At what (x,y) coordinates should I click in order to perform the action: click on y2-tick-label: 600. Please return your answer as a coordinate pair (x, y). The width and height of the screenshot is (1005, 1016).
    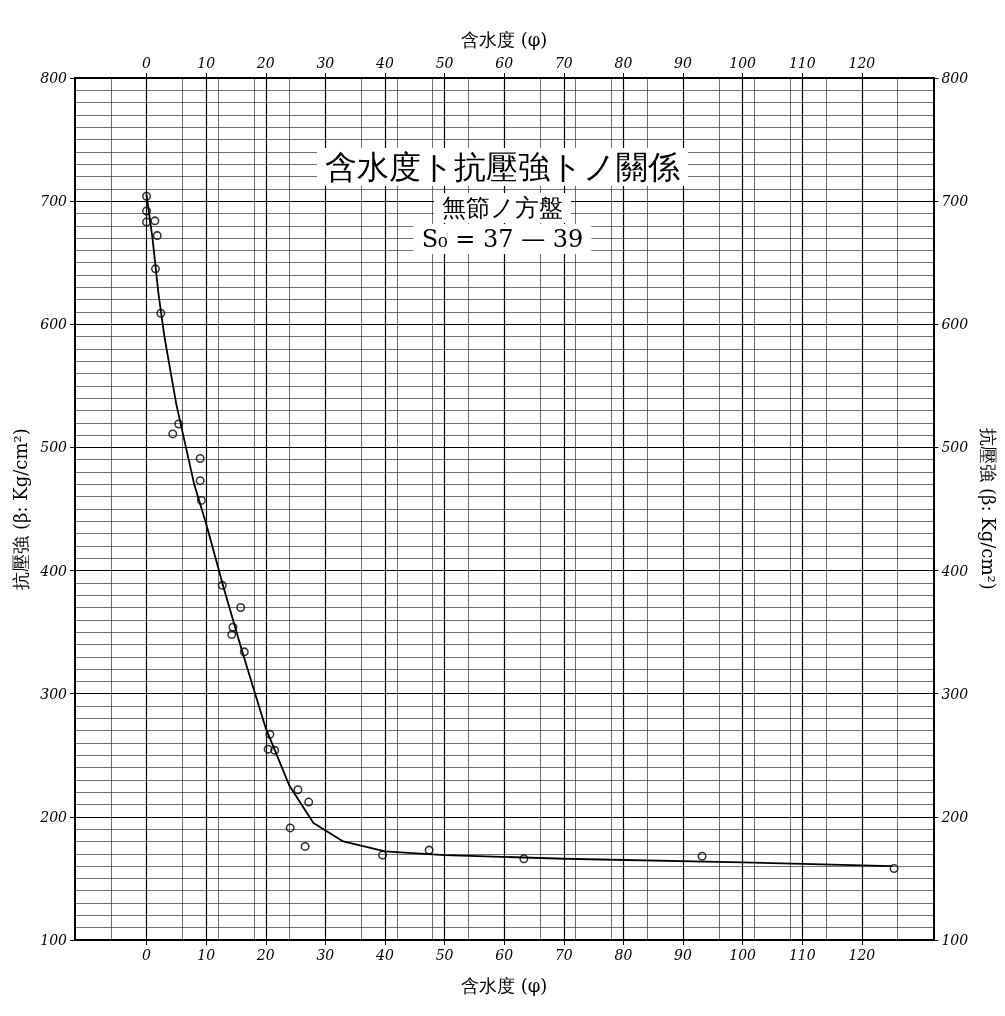
    Looking at the image, I should click on (955, 324).